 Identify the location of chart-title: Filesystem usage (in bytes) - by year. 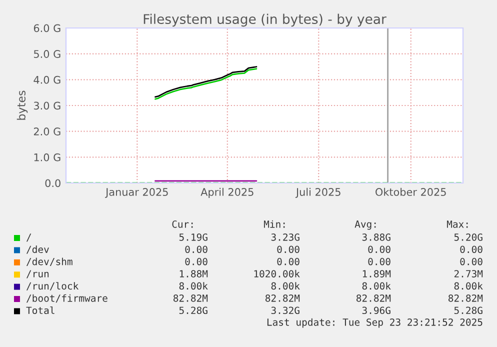
(265, 20).